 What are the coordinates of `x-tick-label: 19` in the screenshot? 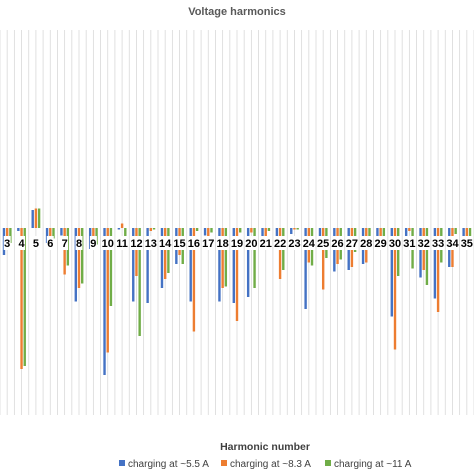 It's located at (237, 244).